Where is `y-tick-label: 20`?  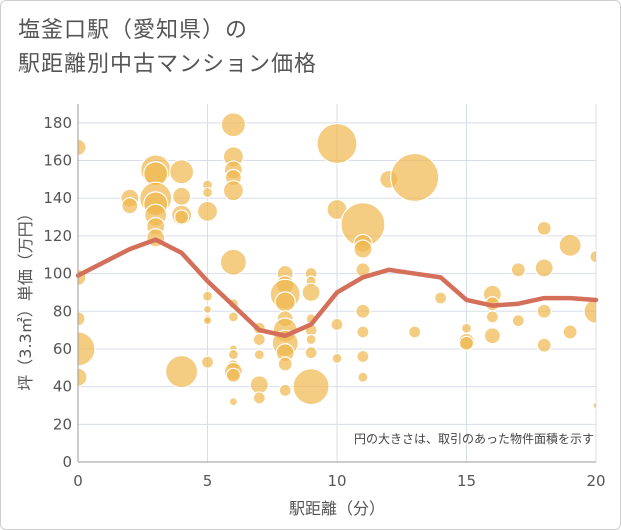
y-tick-label: 20 is located at coordinates (62, 424).